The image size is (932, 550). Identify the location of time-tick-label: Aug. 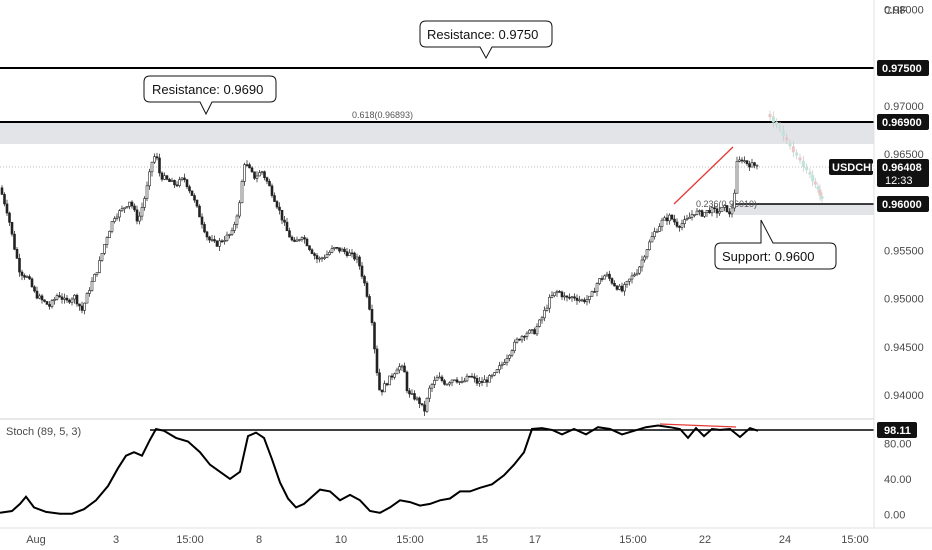
(36, 540).